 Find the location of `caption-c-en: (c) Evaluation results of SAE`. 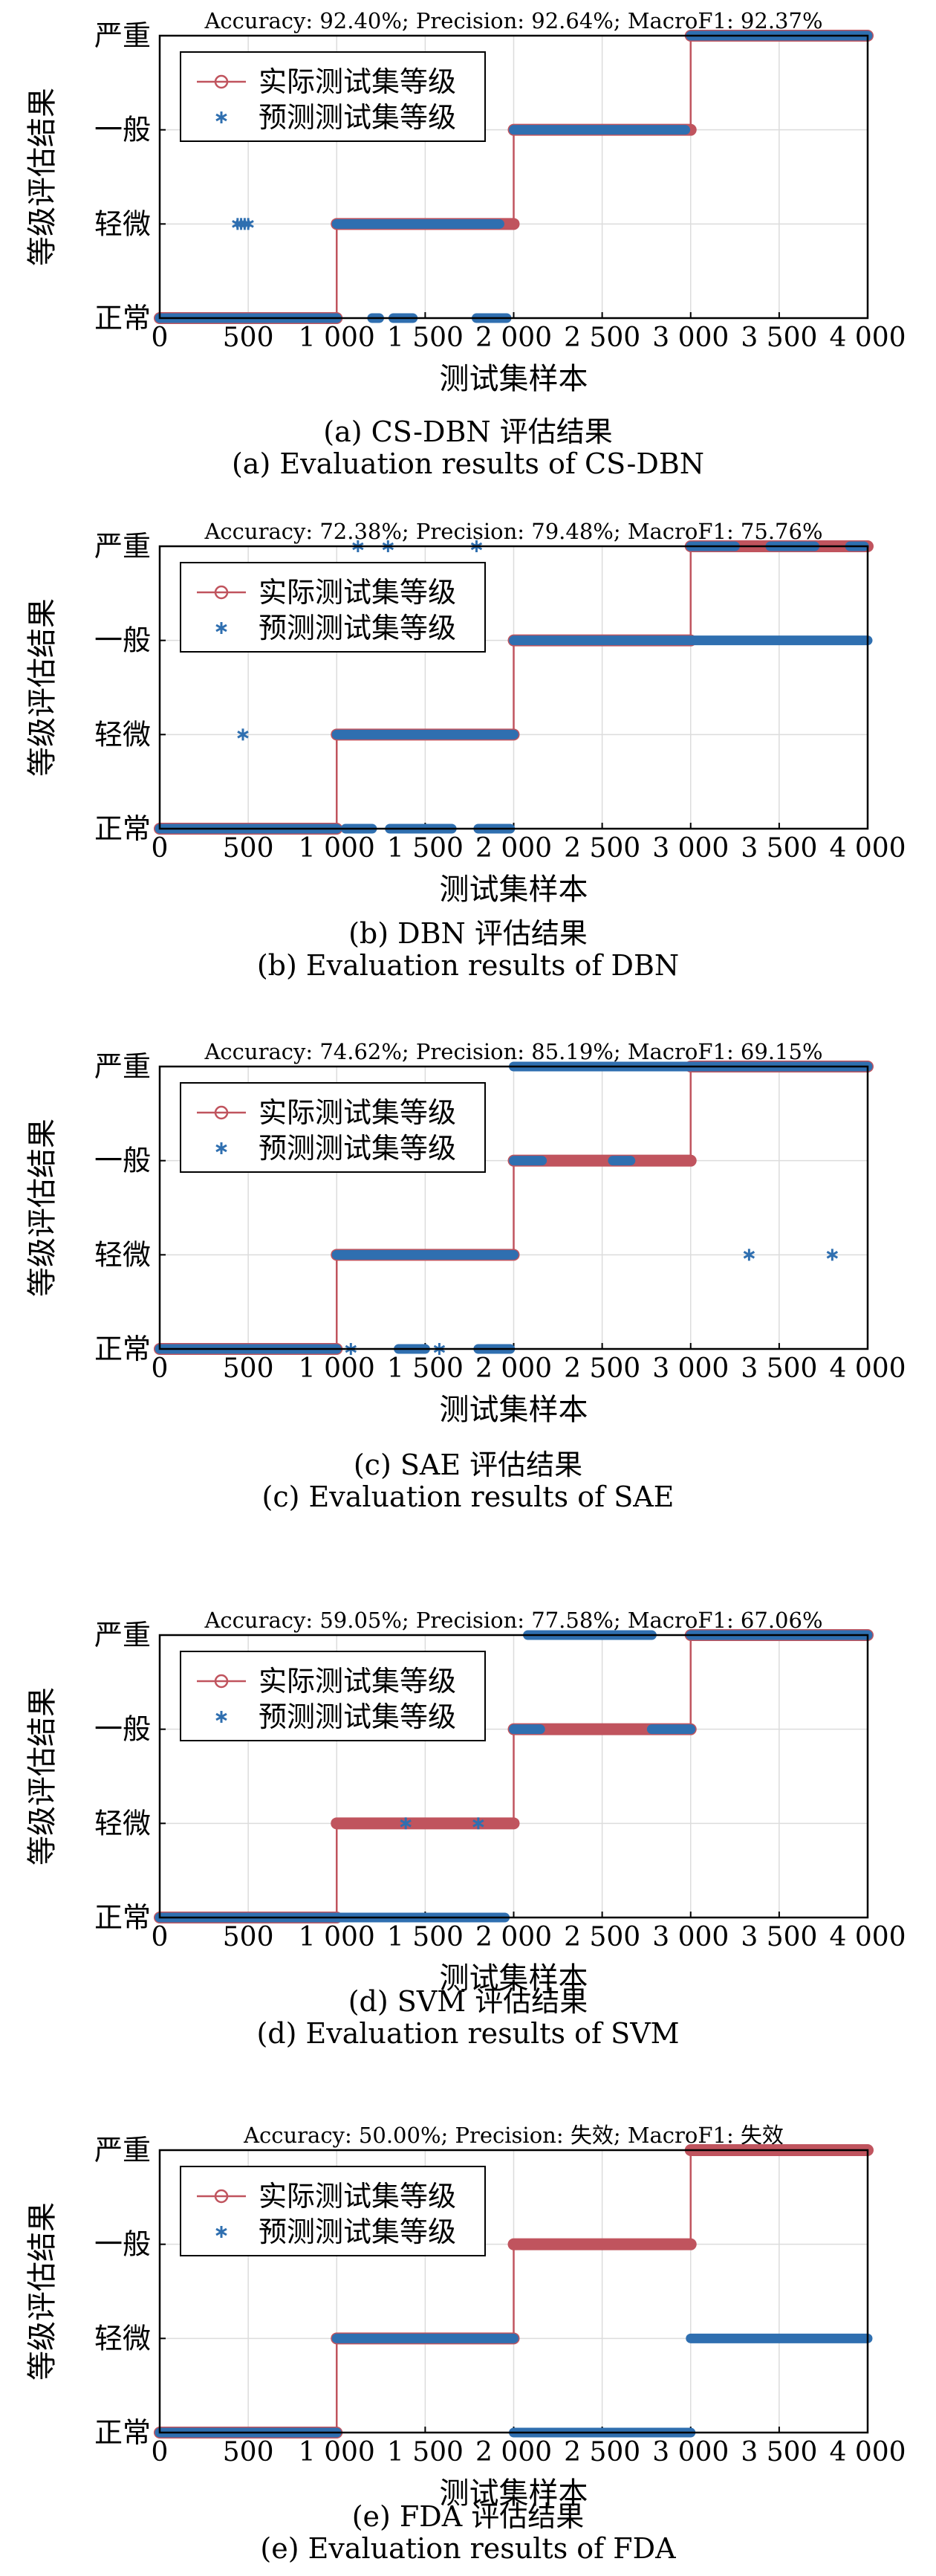

caption-c-en: (c) Evaluation results of SAE is located at coordinates (468, 1497).